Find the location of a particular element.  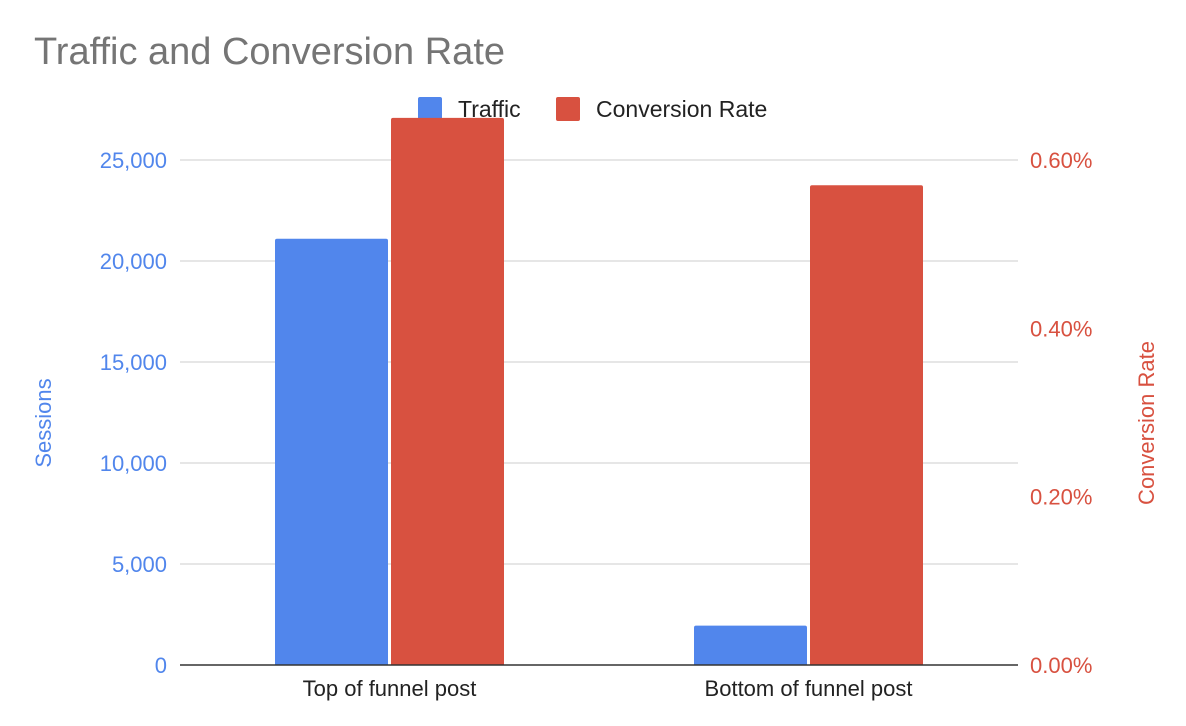

left-axis-ticks: 0 5,000 10,000 15,000 20,000 25,000 is located at coordinates (133, 413).